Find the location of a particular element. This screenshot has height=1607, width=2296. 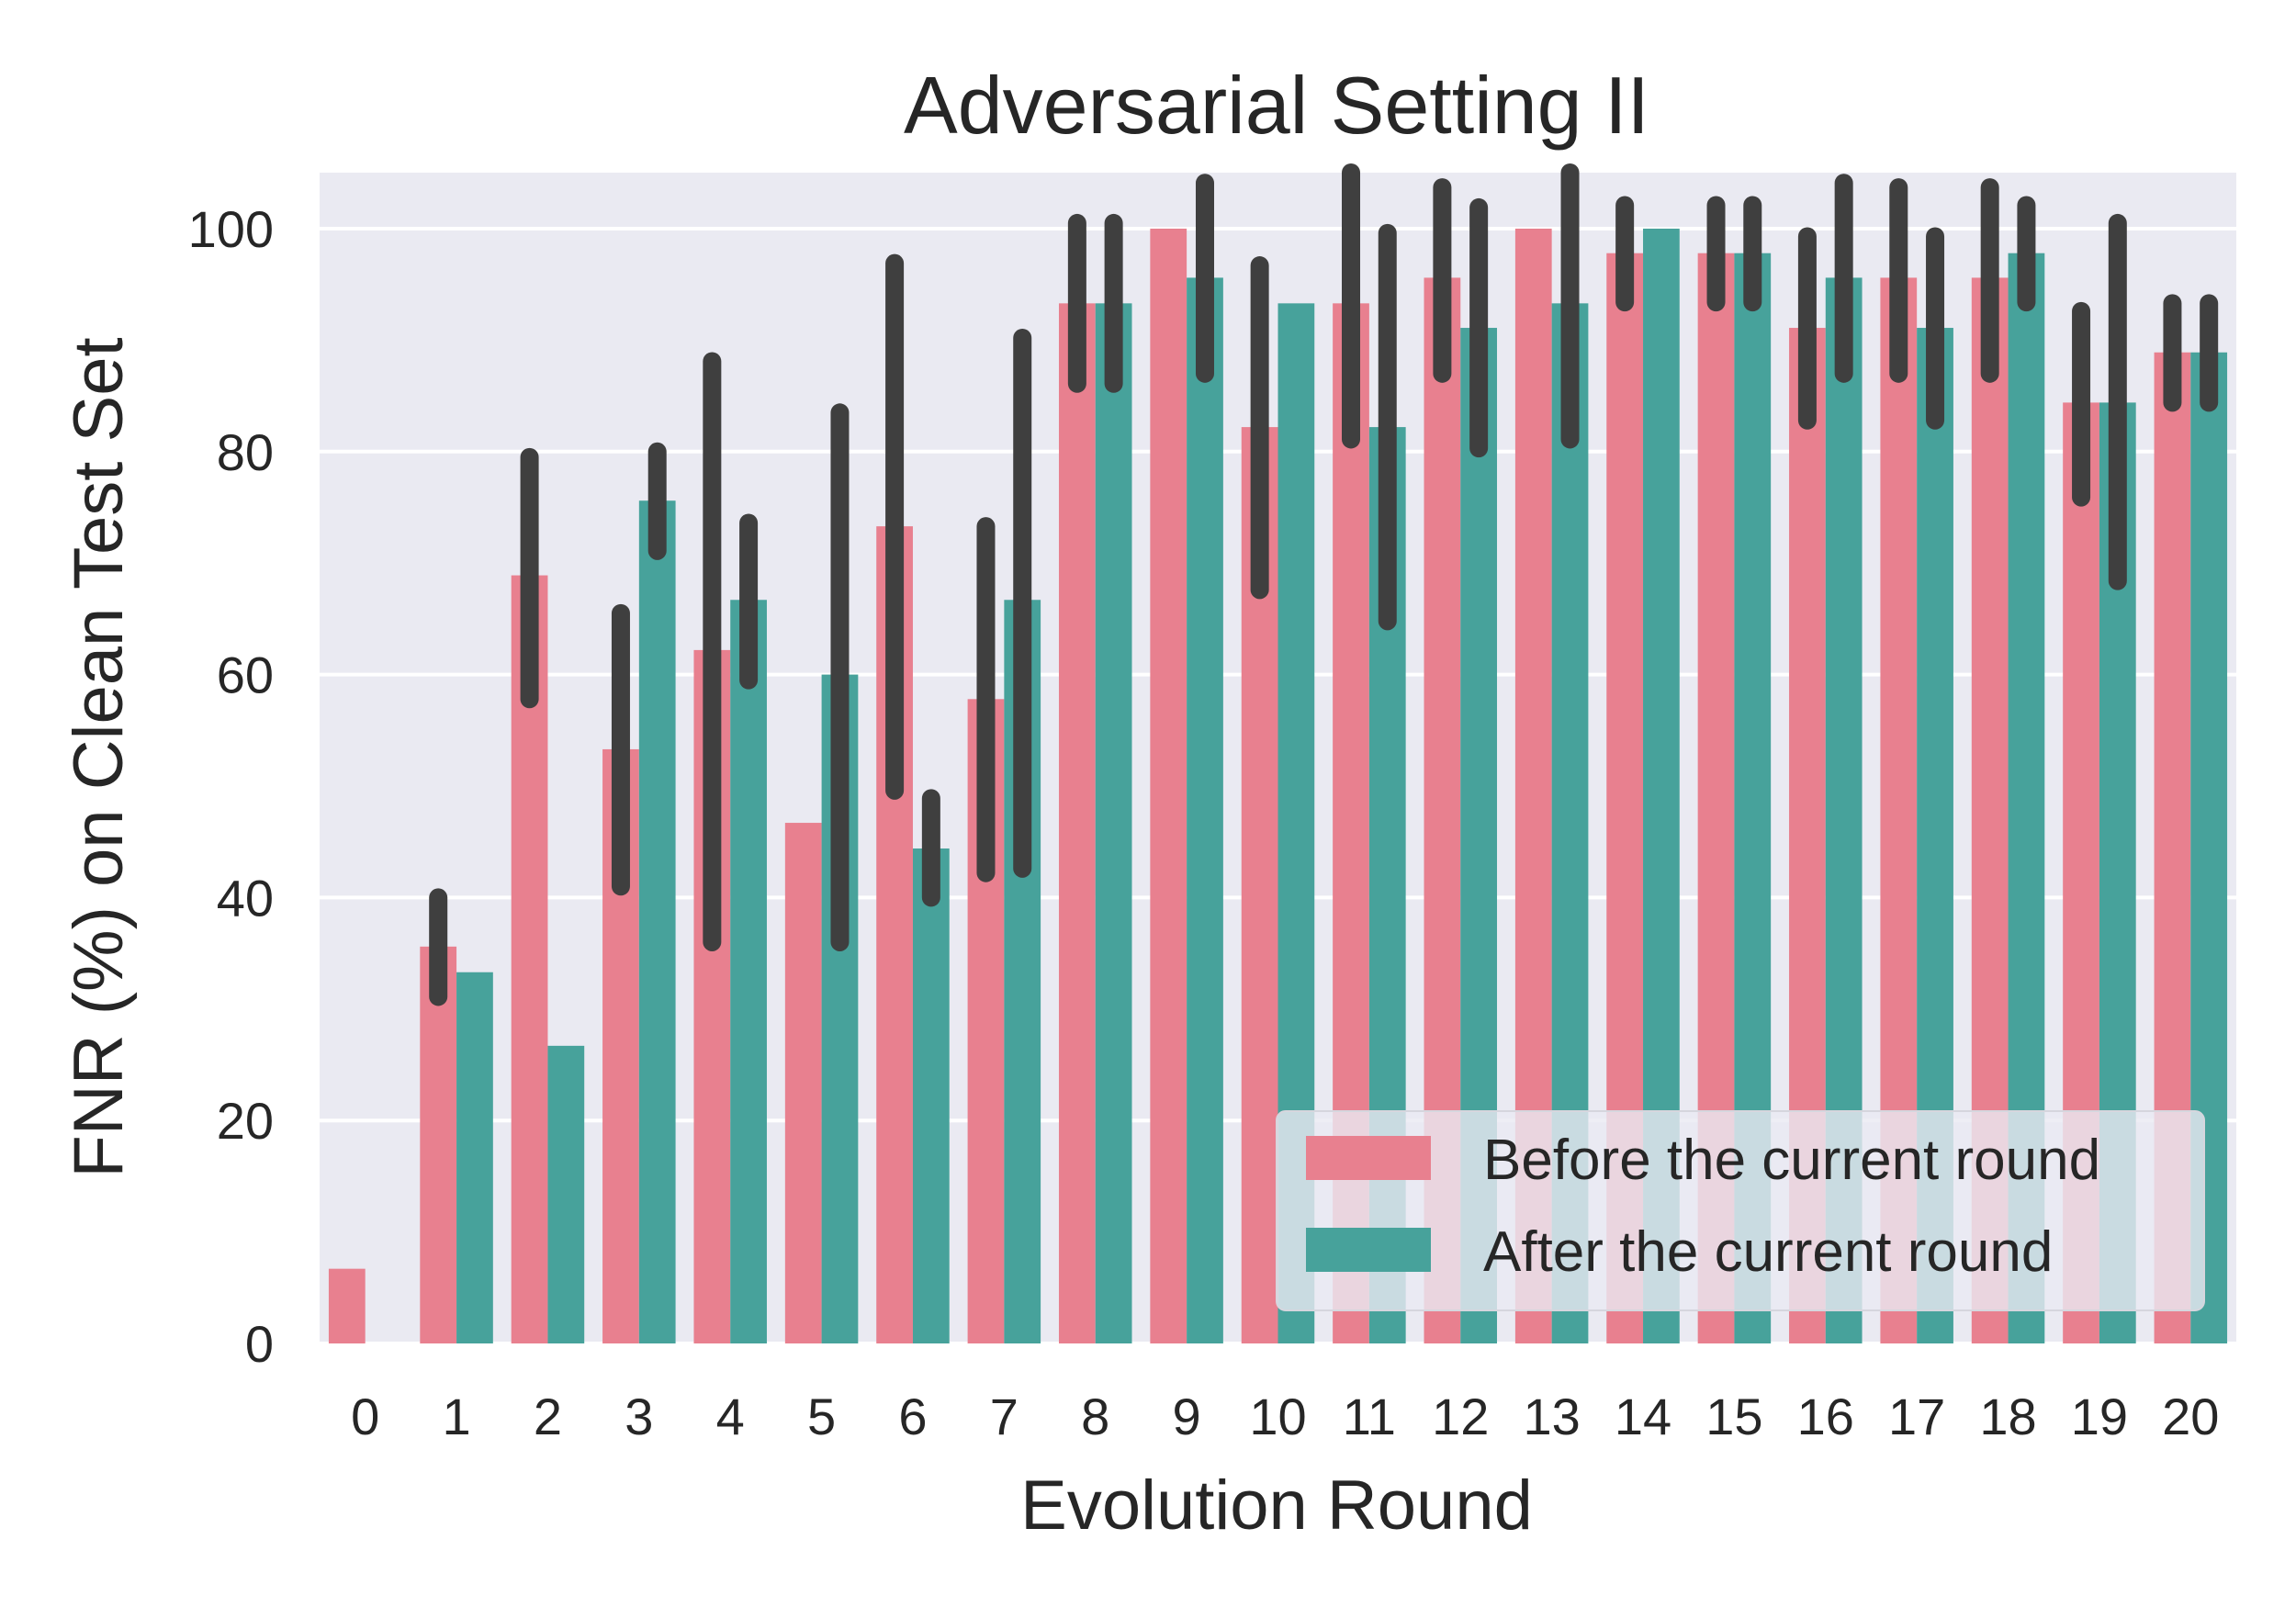

legend-label-after: After the current round is located at coordinates (1768, 1252).